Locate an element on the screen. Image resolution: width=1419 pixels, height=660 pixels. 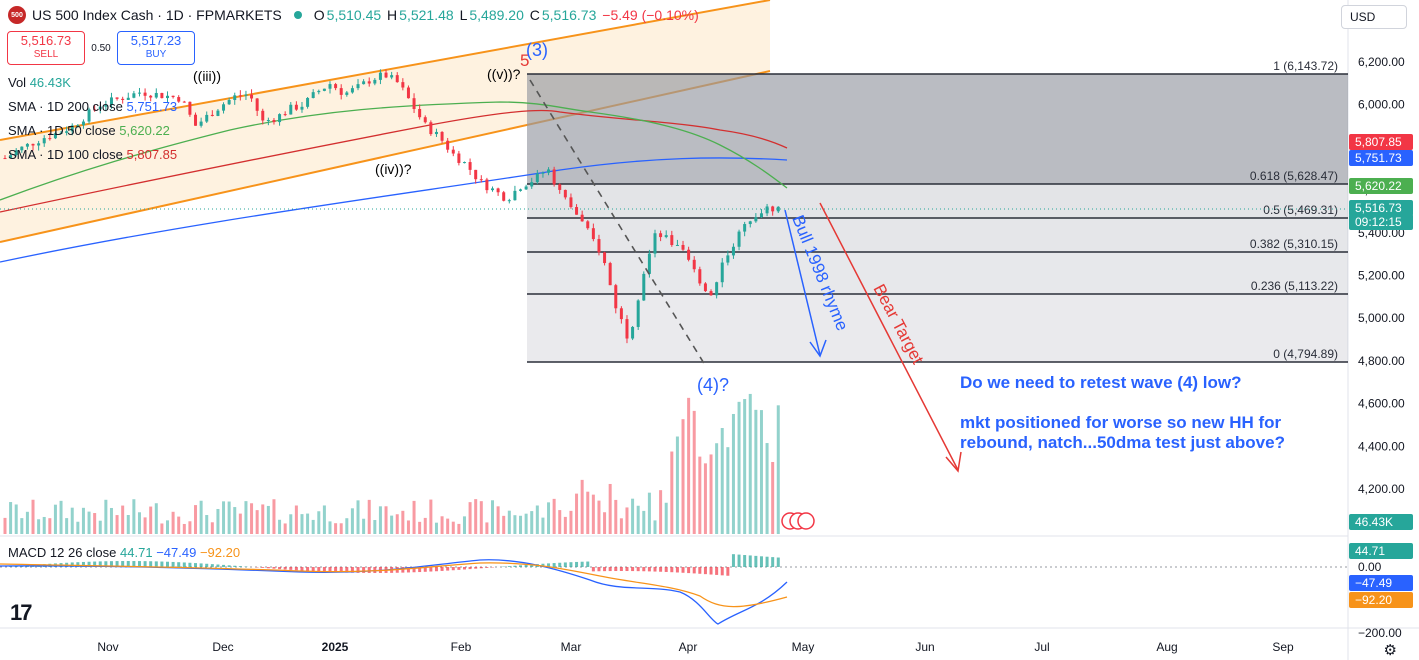
time-tick-label: Feb is located at coordinates (461, 647).